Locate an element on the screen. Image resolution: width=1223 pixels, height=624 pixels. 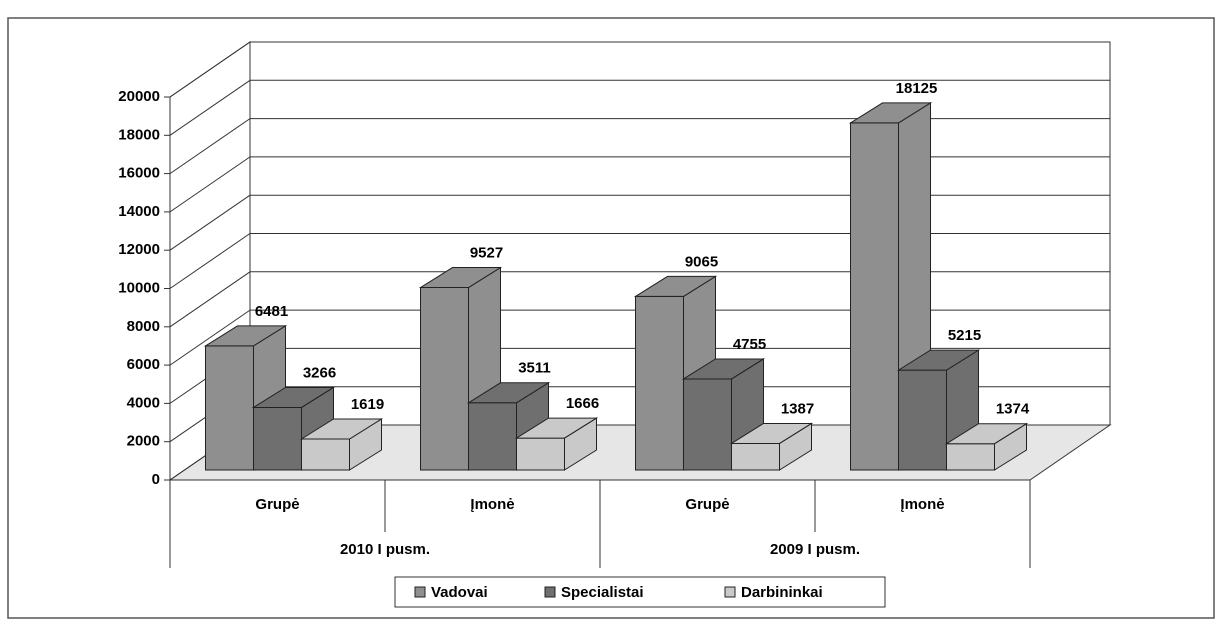
y-tick-label: 2000 is located at coordinates (143, 441).